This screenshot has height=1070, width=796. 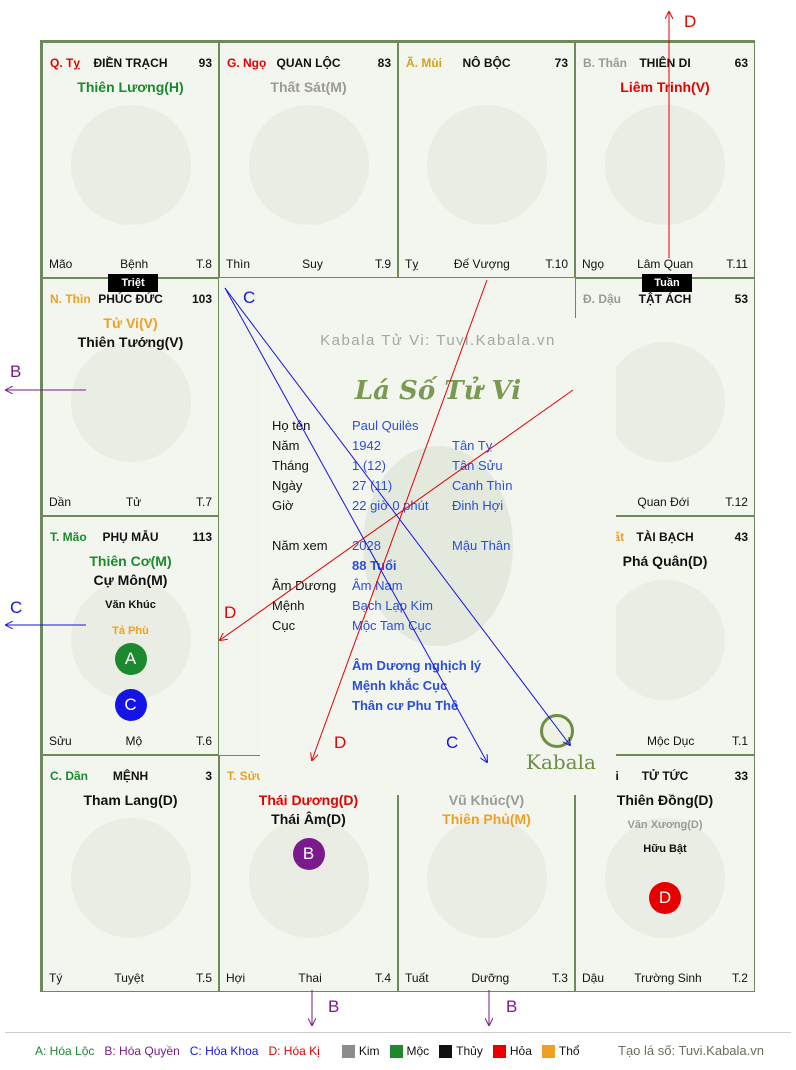 I want to click on palace-branch: Q. Tỵ, so click(x=65, y=63).